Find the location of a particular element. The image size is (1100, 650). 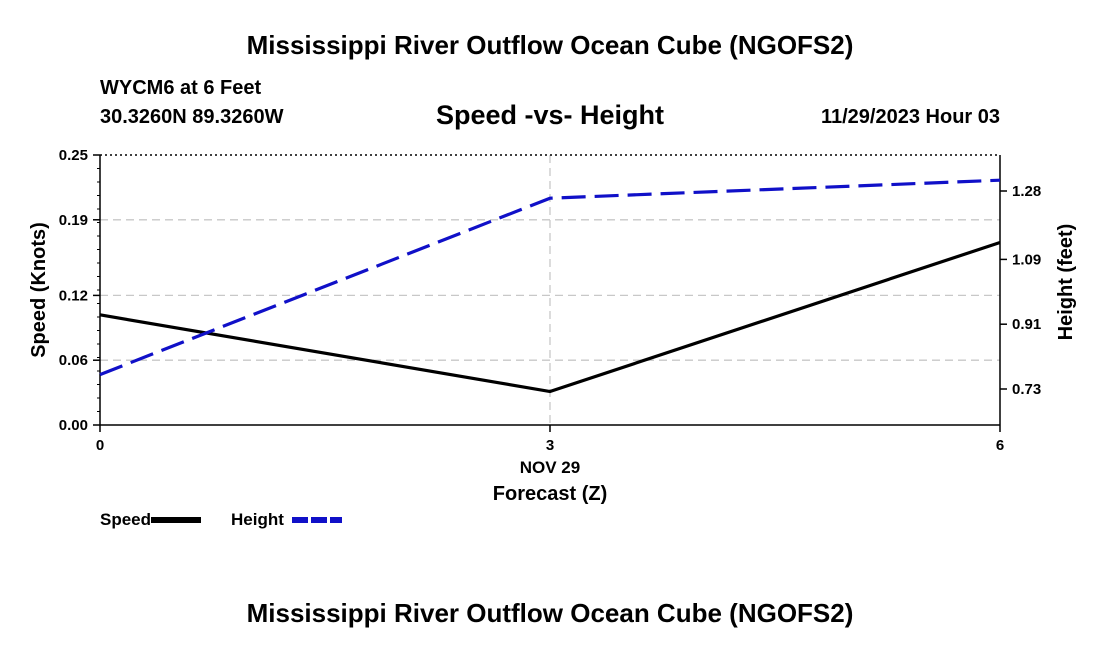

y-tick-label: 0.19 is located at coordinates (73, 220).